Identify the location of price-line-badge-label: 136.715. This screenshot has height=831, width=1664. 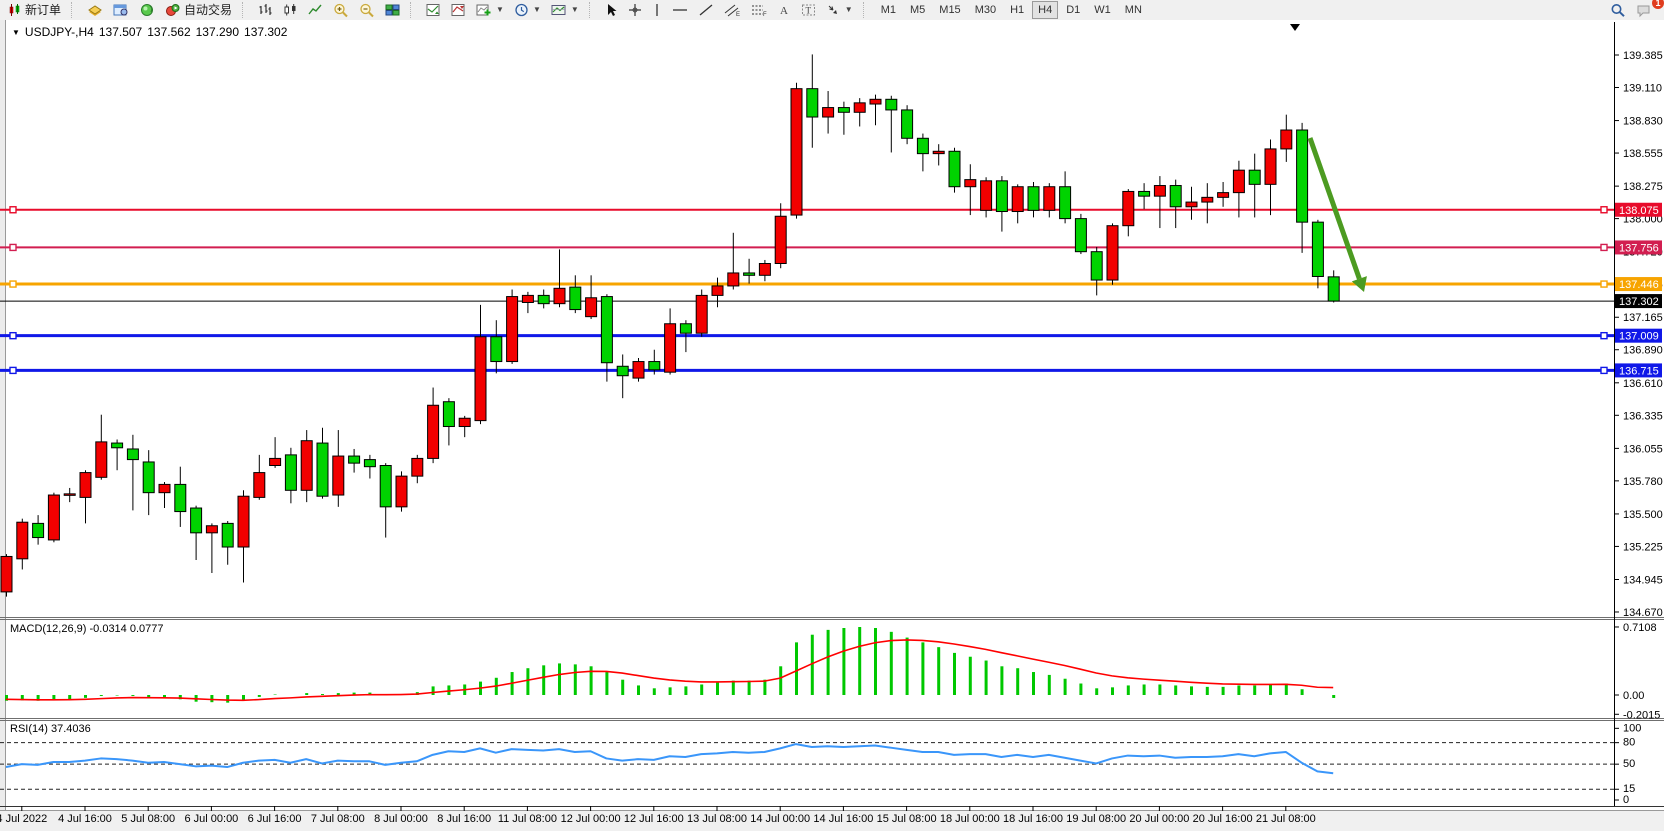
(1639, 371).